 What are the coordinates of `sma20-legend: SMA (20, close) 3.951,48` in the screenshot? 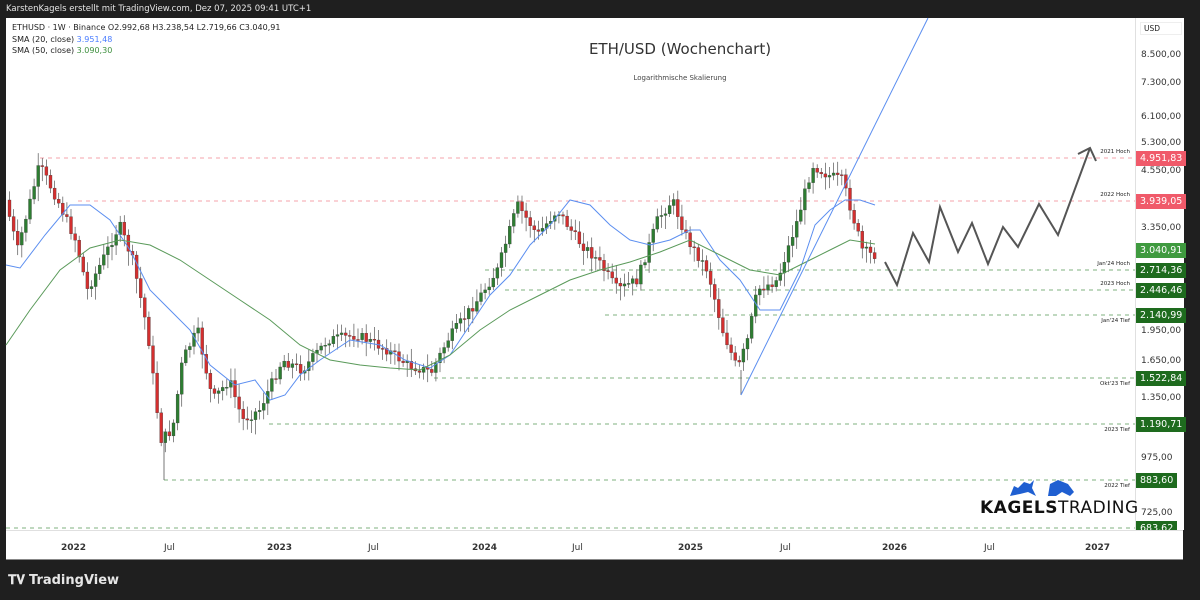 It's located at (62, 39).